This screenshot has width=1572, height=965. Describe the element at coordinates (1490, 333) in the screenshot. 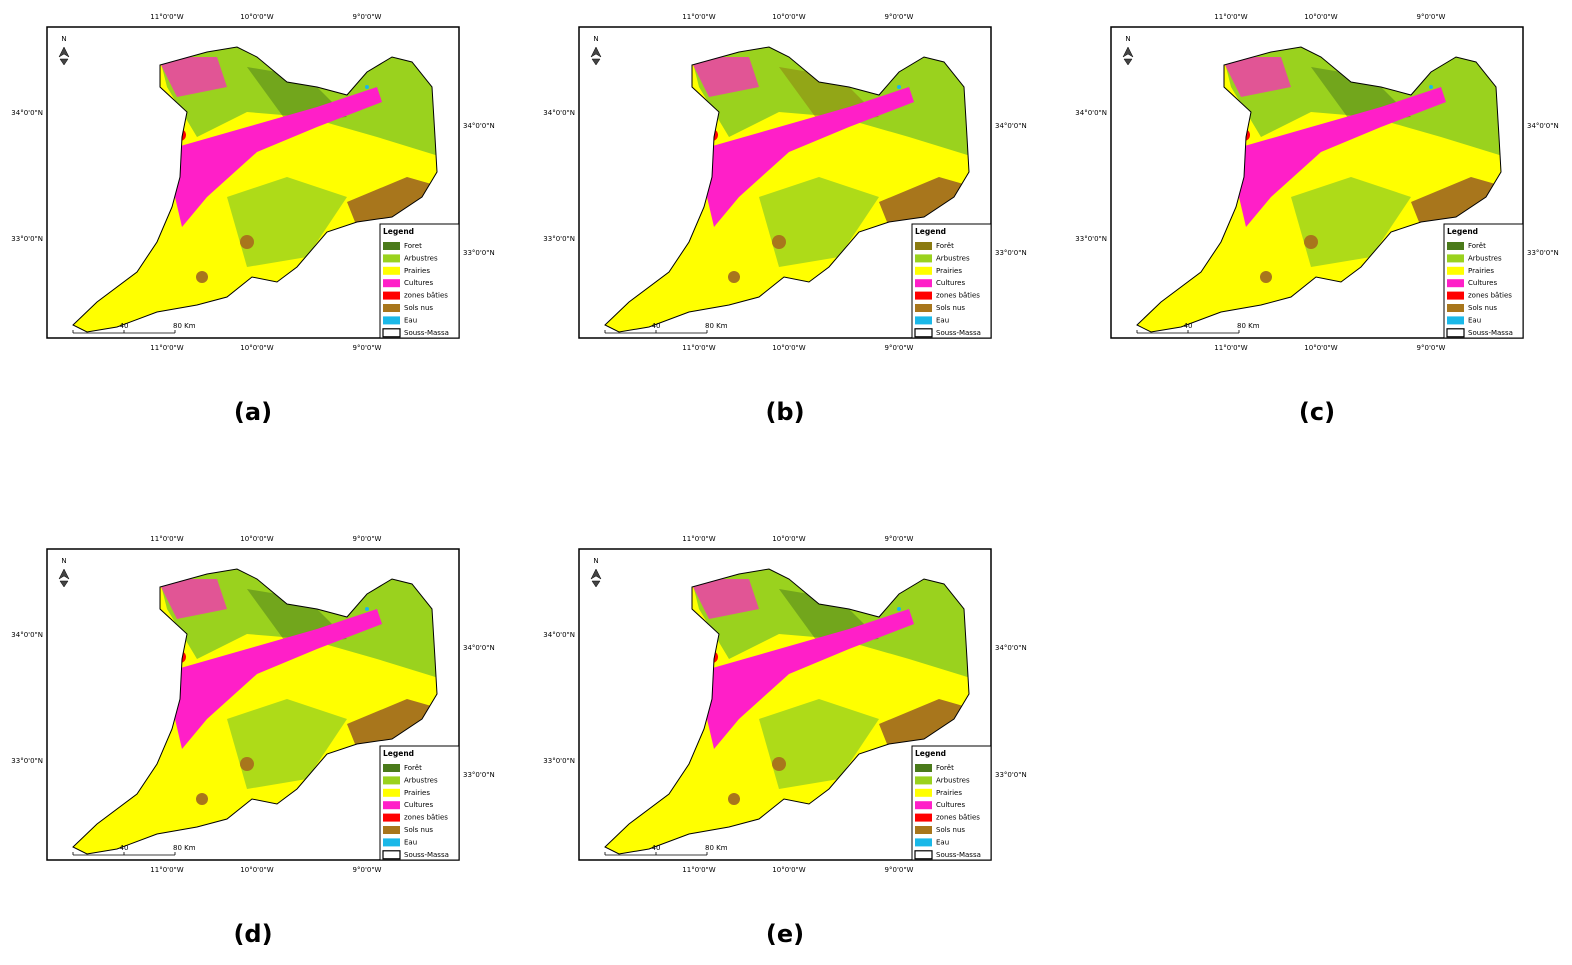

I see `legend-entry: Souss-Massa` at that location.